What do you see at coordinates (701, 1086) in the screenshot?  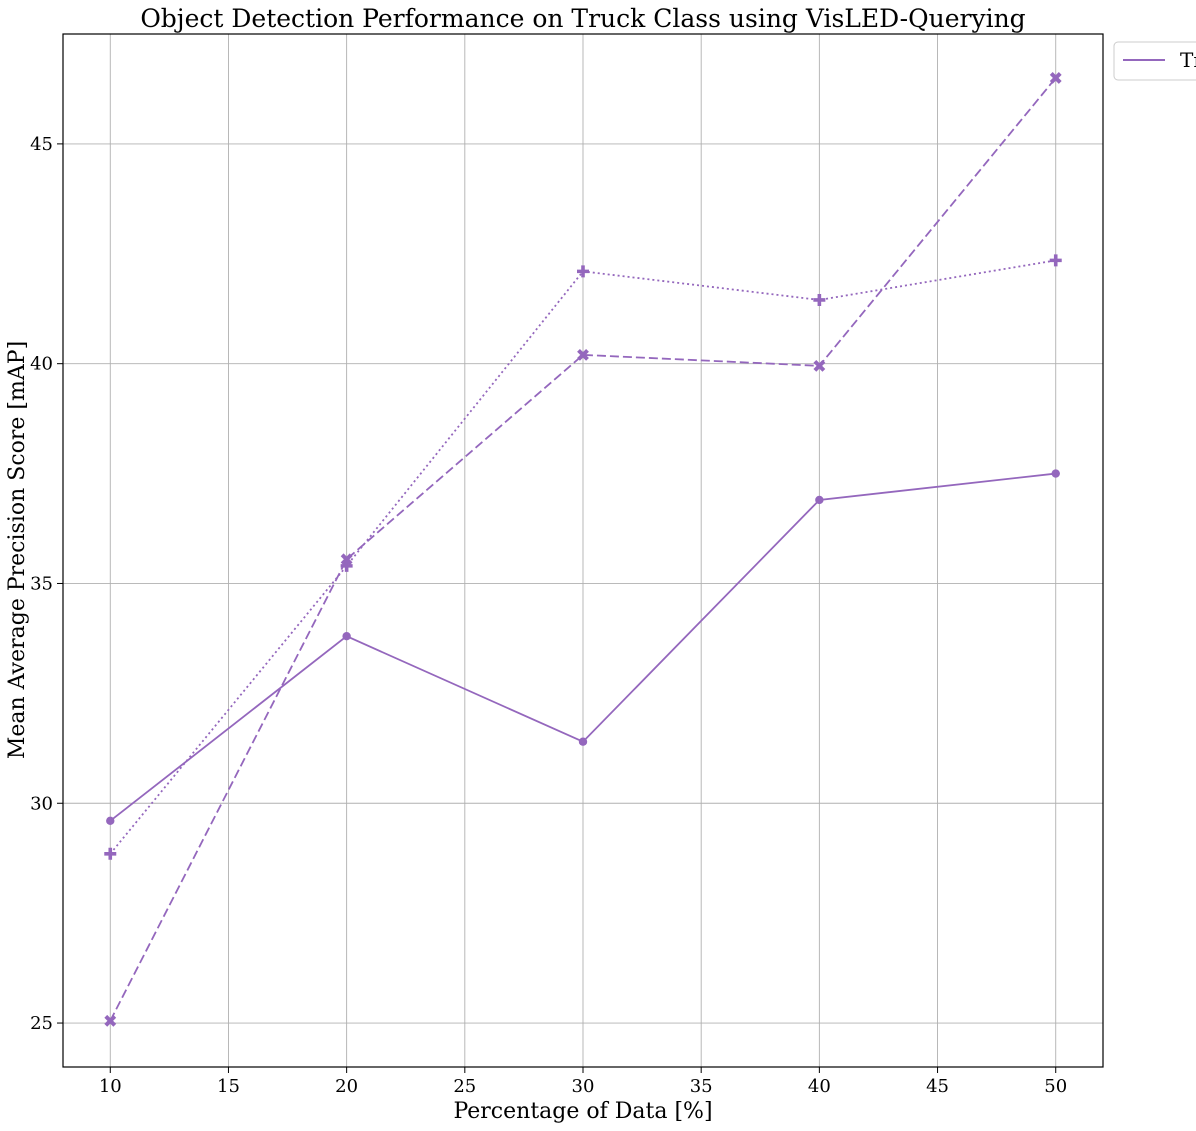 I see `x-tick-label: 35` at bounding box center [701, 1086].